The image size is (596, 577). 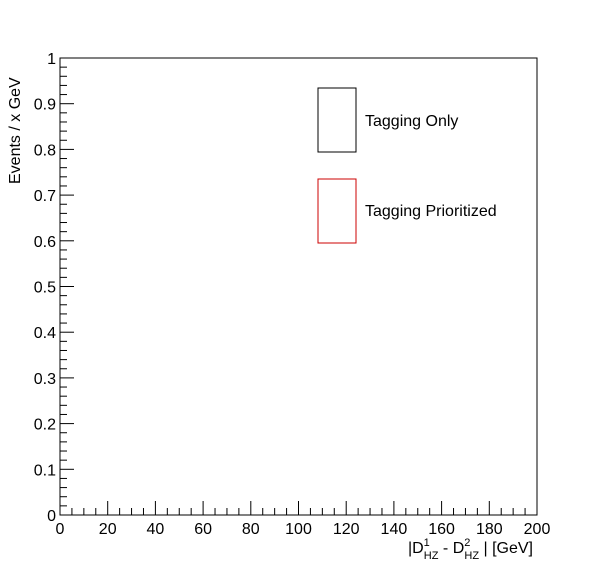 What do you see at coordinates (407, 165) in the screenshot?
I see `legend: Tagging Only Tagging Prioritized` at bounding box center [407, 165].